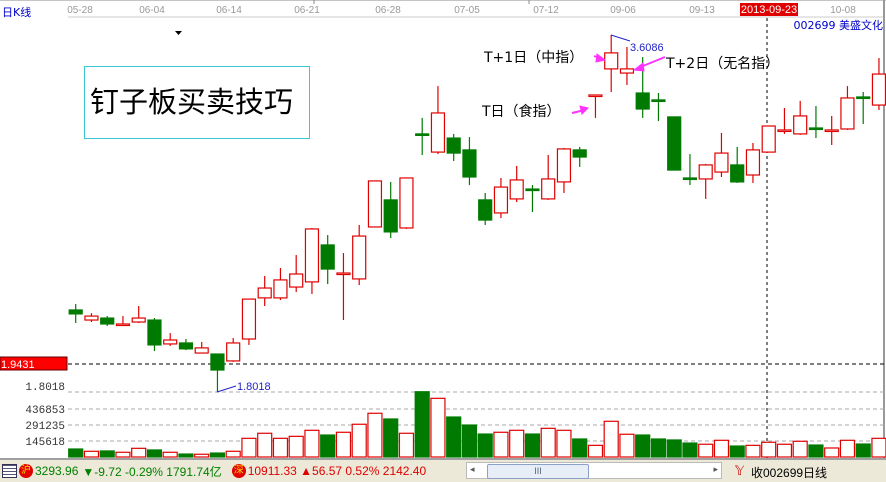 This screenshot has height=482, width=886. I want to click on horizontal-scrollbar: ◂ III ▸, so click(594, 470).